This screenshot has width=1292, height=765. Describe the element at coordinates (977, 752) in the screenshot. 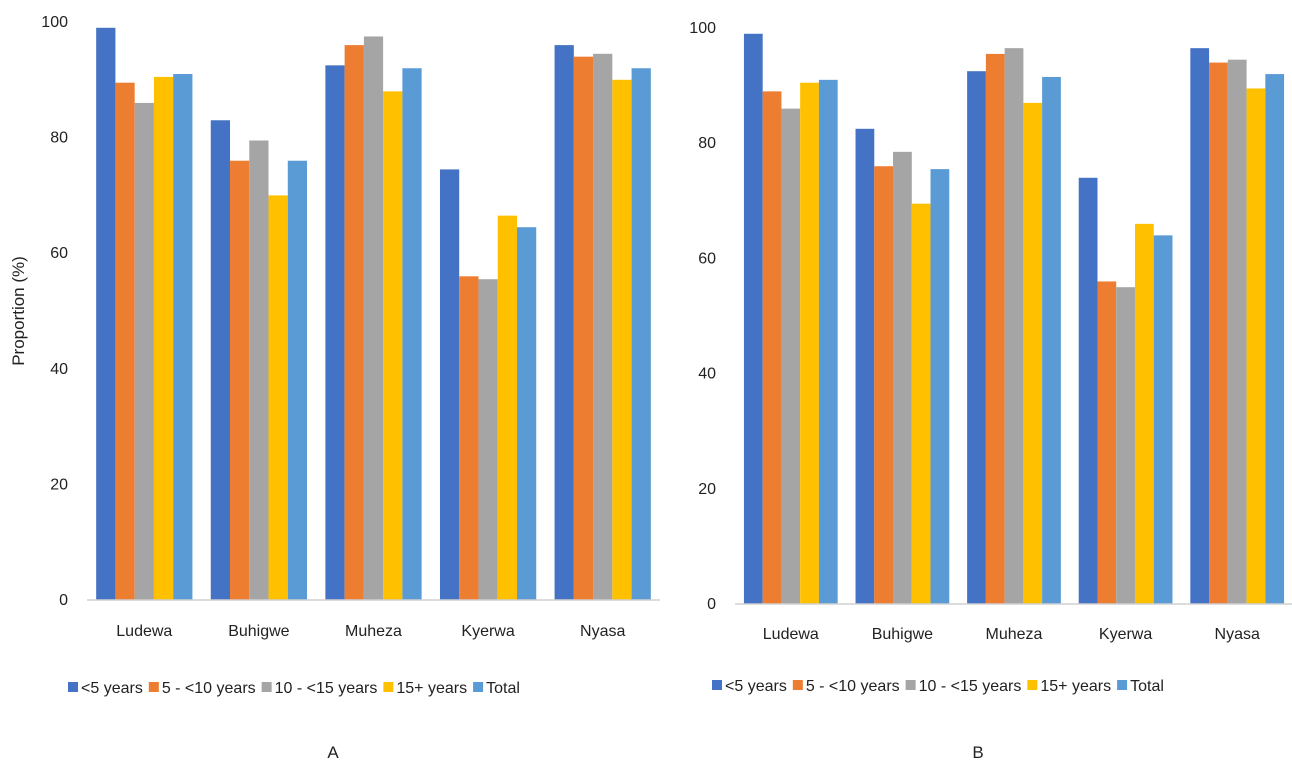

I see `panel-label: B` at that location.